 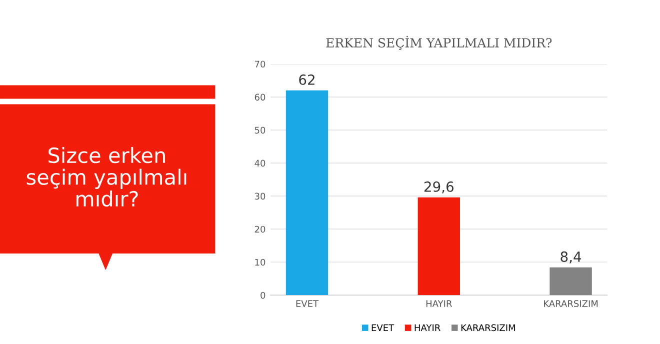 What do you see at coordinates (383, 327) in the screenshot?
I see `legend-label: EVET` at bounding box center [383, 327].